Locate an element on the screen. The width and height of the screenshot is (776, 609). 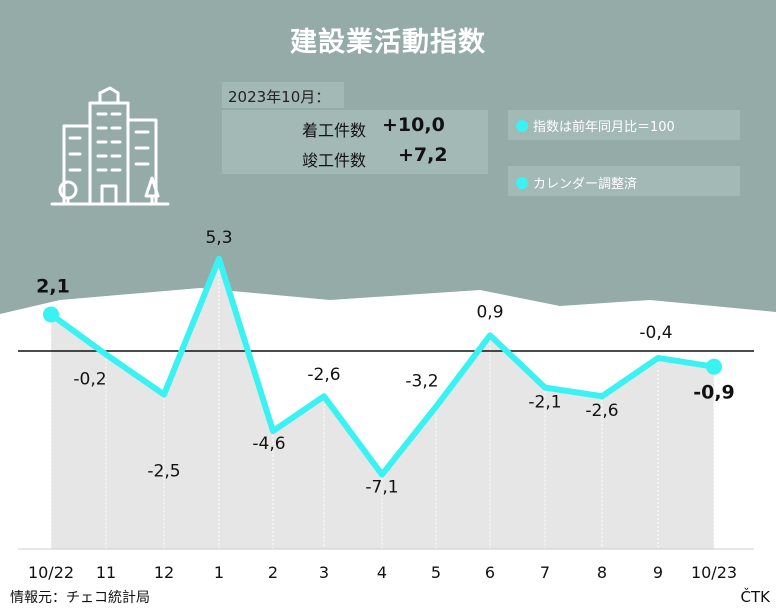
x-tick-label: 3 is located at coordinates (324, 572).